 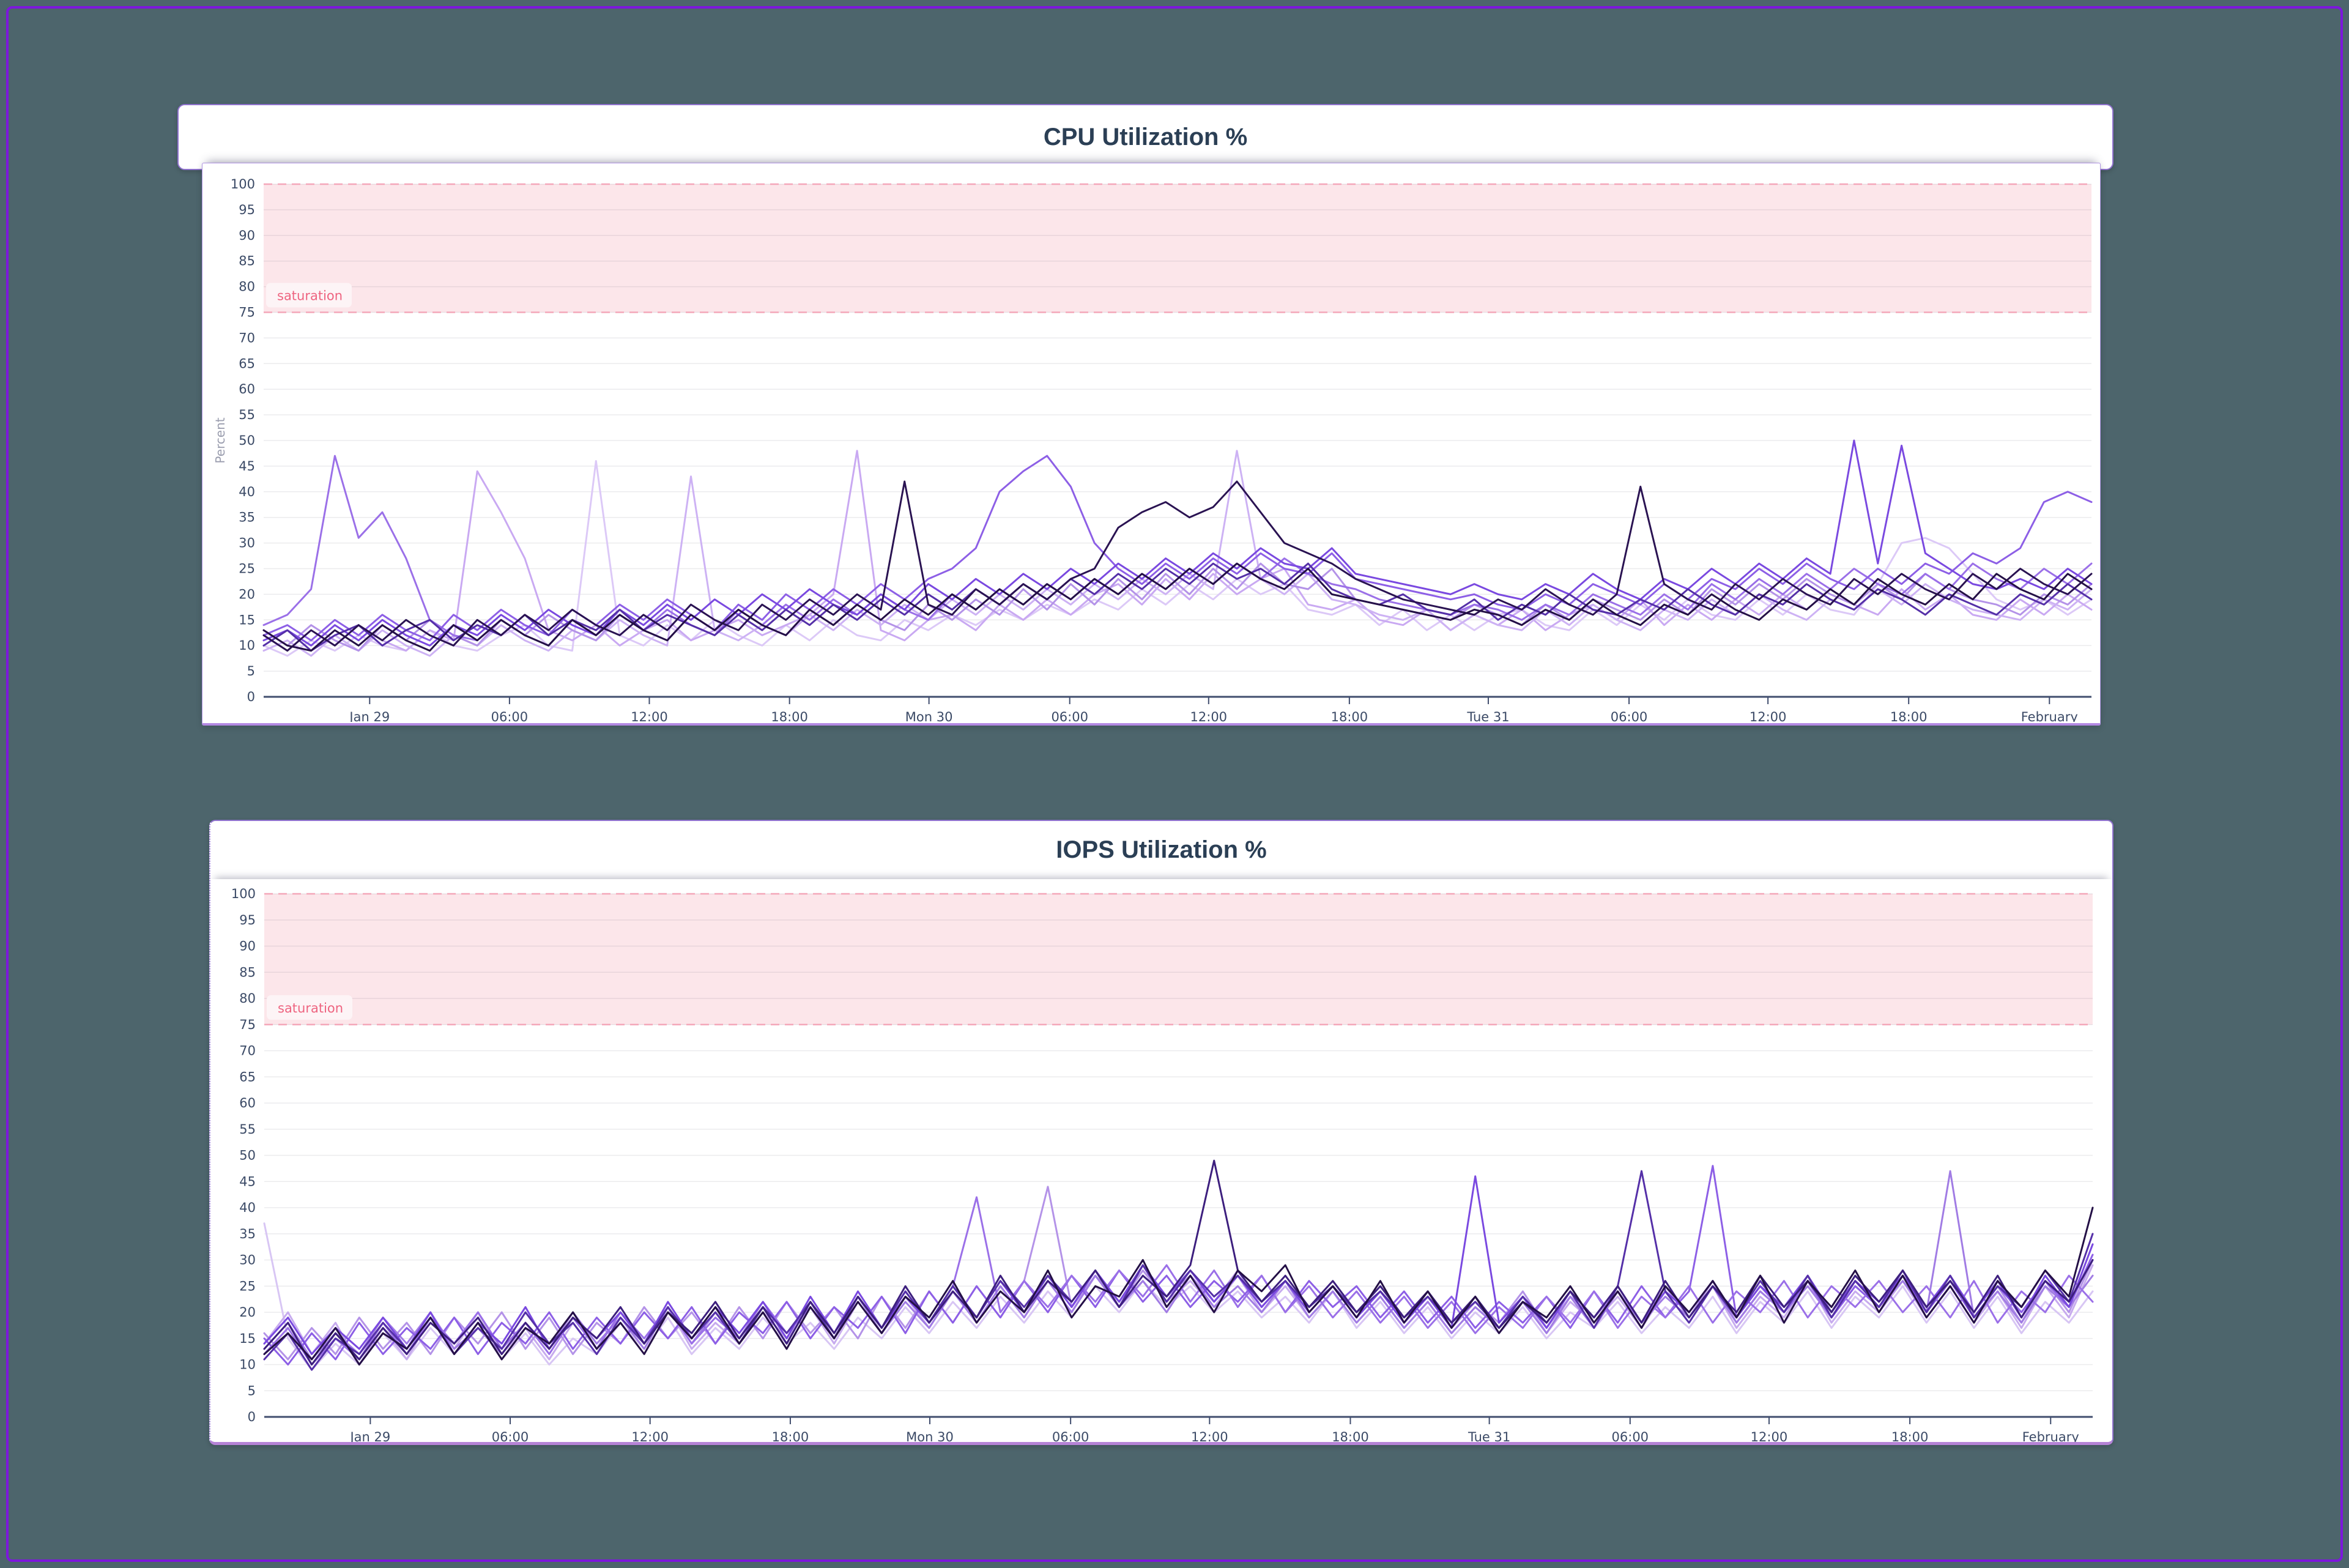 I want to click on cpu-panel-title-card: CPU Utilization %, so click(x=1145, y=137).